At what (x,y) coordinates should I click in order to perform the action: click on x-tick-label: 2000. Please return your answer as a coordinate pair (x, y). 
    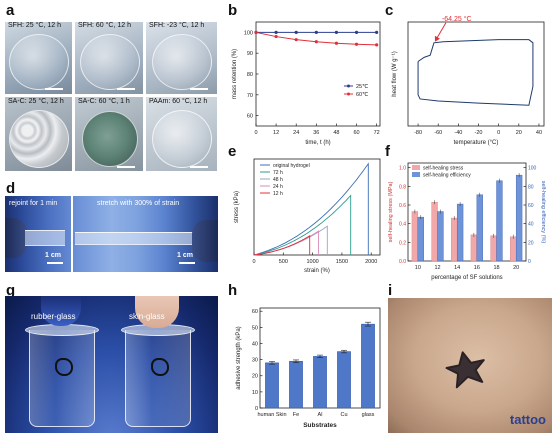
    Looking at the image, I should click on (371, 262).